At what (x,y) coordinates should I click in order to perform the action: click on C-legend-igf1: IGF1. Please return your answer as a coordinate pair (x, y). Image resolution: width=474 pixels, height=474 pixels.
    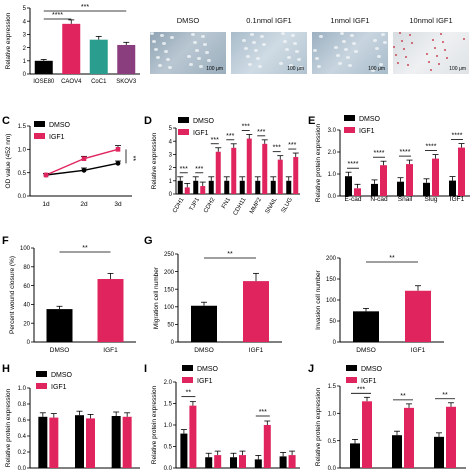
    Looking at the image, I should click on (57, 137).